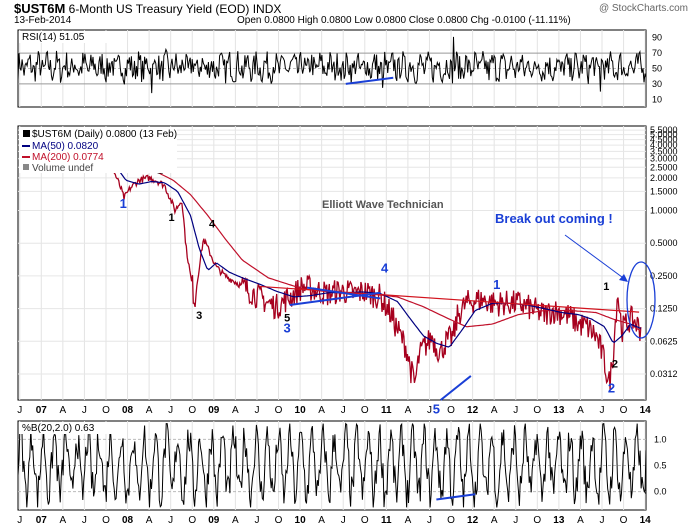 This screenshot has width=700, height=530. What do you see at coordinates (386, 410) in the screenshot?
I see `x-tick-label-top: 11` at bounding box center [386, 410].